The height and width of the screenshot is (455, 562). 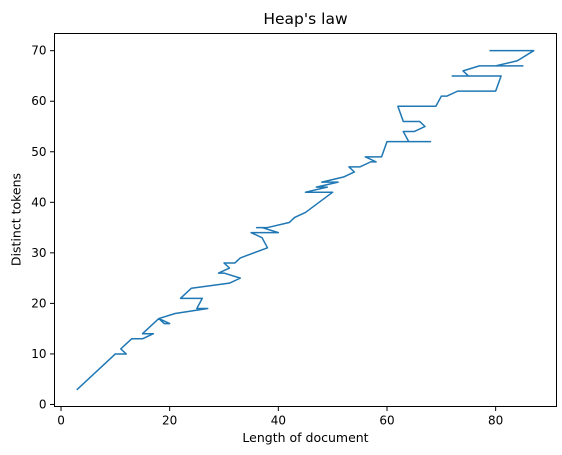 I want to click on x-axis: 0 20 40 60 80, so click(x=280, y=417).